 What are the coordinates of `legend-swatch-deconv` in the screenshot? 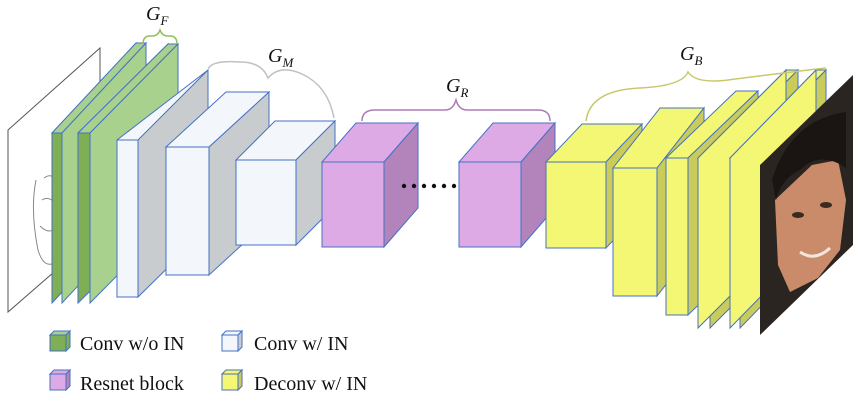 It's located at (232, 380).